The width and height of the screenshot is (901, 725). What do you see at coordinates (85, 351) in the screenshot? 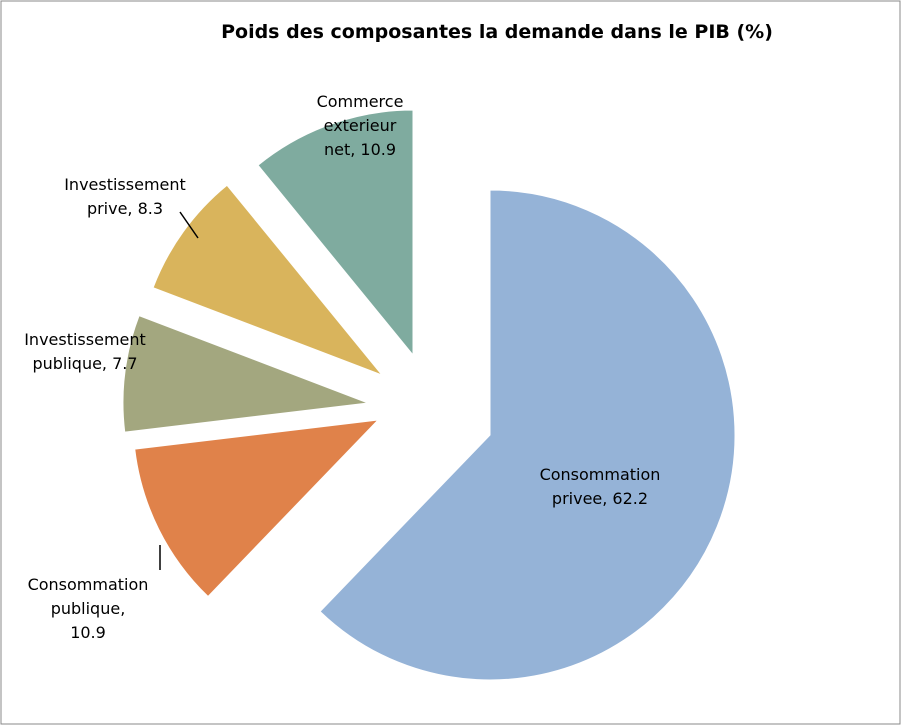
I see `data-label: Investissement publique, 7.7` at bounding box center [85, 351].